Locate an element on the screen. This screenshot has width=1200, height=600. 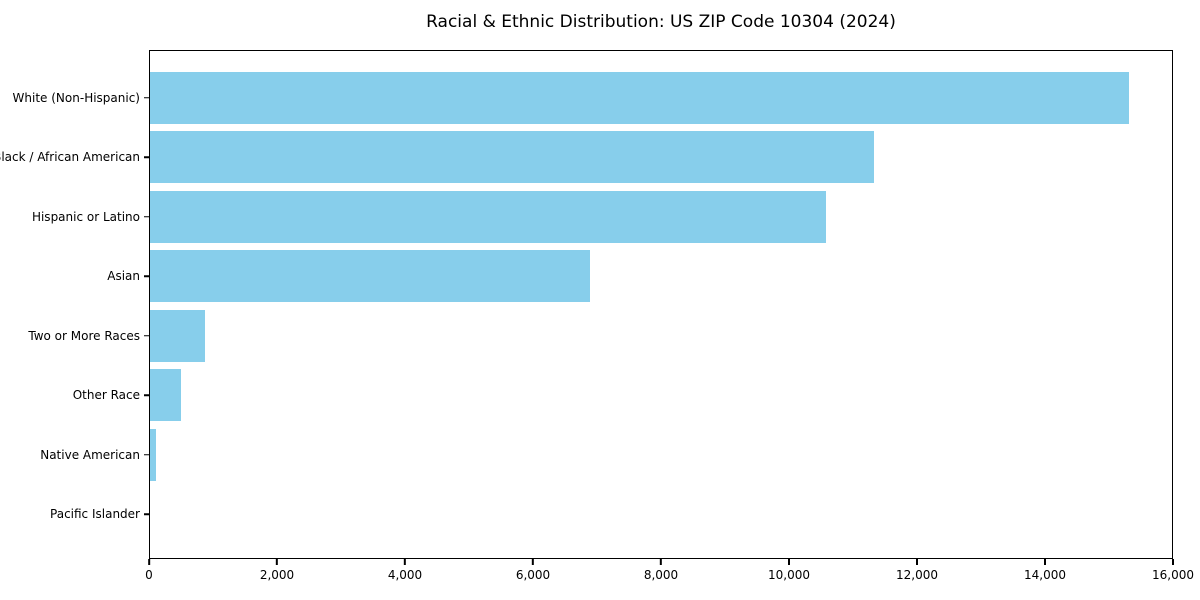
y-axis-label: Two or More Races is located at coordinates (84, 335).